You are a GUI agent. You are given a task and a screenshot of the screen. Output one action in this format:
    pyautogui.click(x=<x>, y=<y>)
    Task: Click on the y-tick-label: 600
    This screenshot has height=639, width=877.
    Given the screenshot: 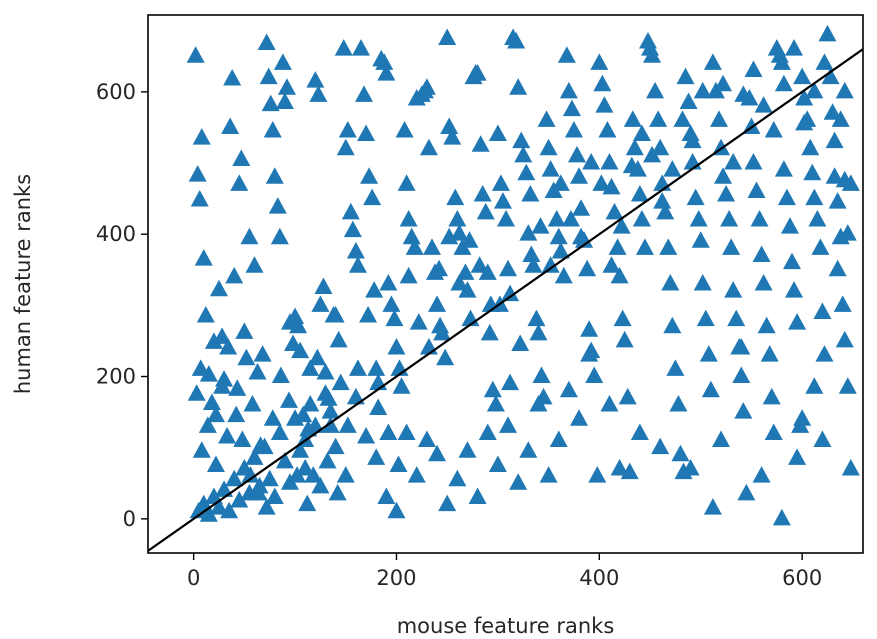 What is the action you would take?
    pyautogui.click(x=116, y=92)
    